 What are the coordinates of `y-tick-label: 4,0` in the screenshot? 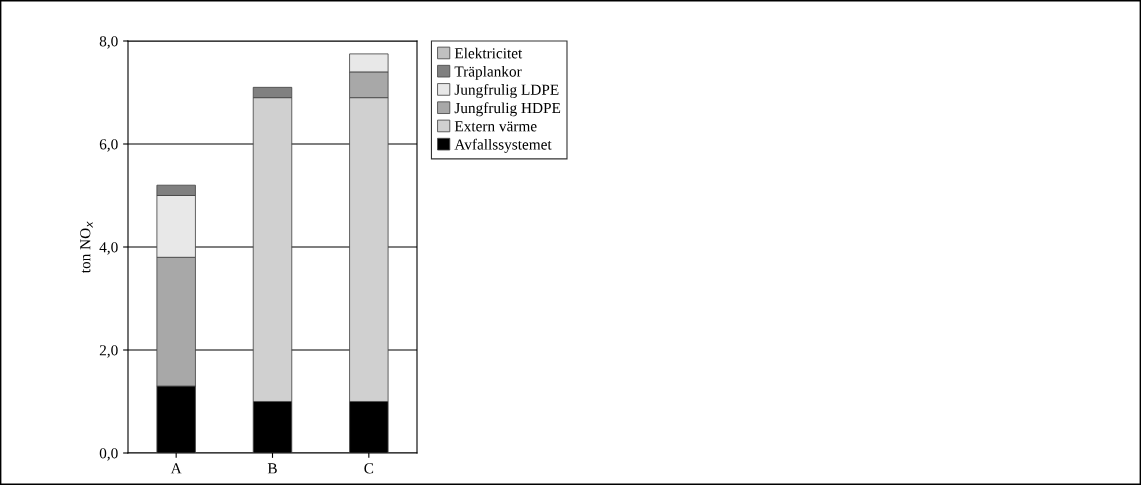 It's located at (108, 248).